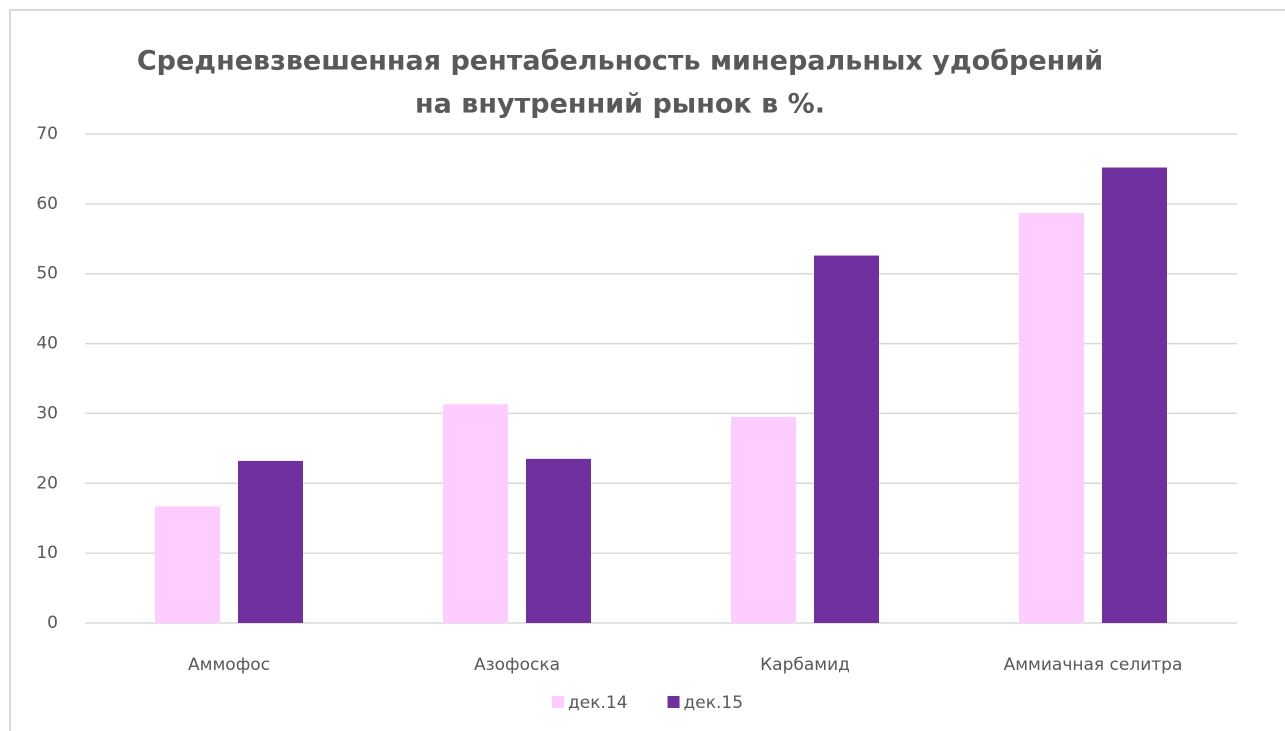  I want to click on y-tick-label: 30, so click(47, 413).